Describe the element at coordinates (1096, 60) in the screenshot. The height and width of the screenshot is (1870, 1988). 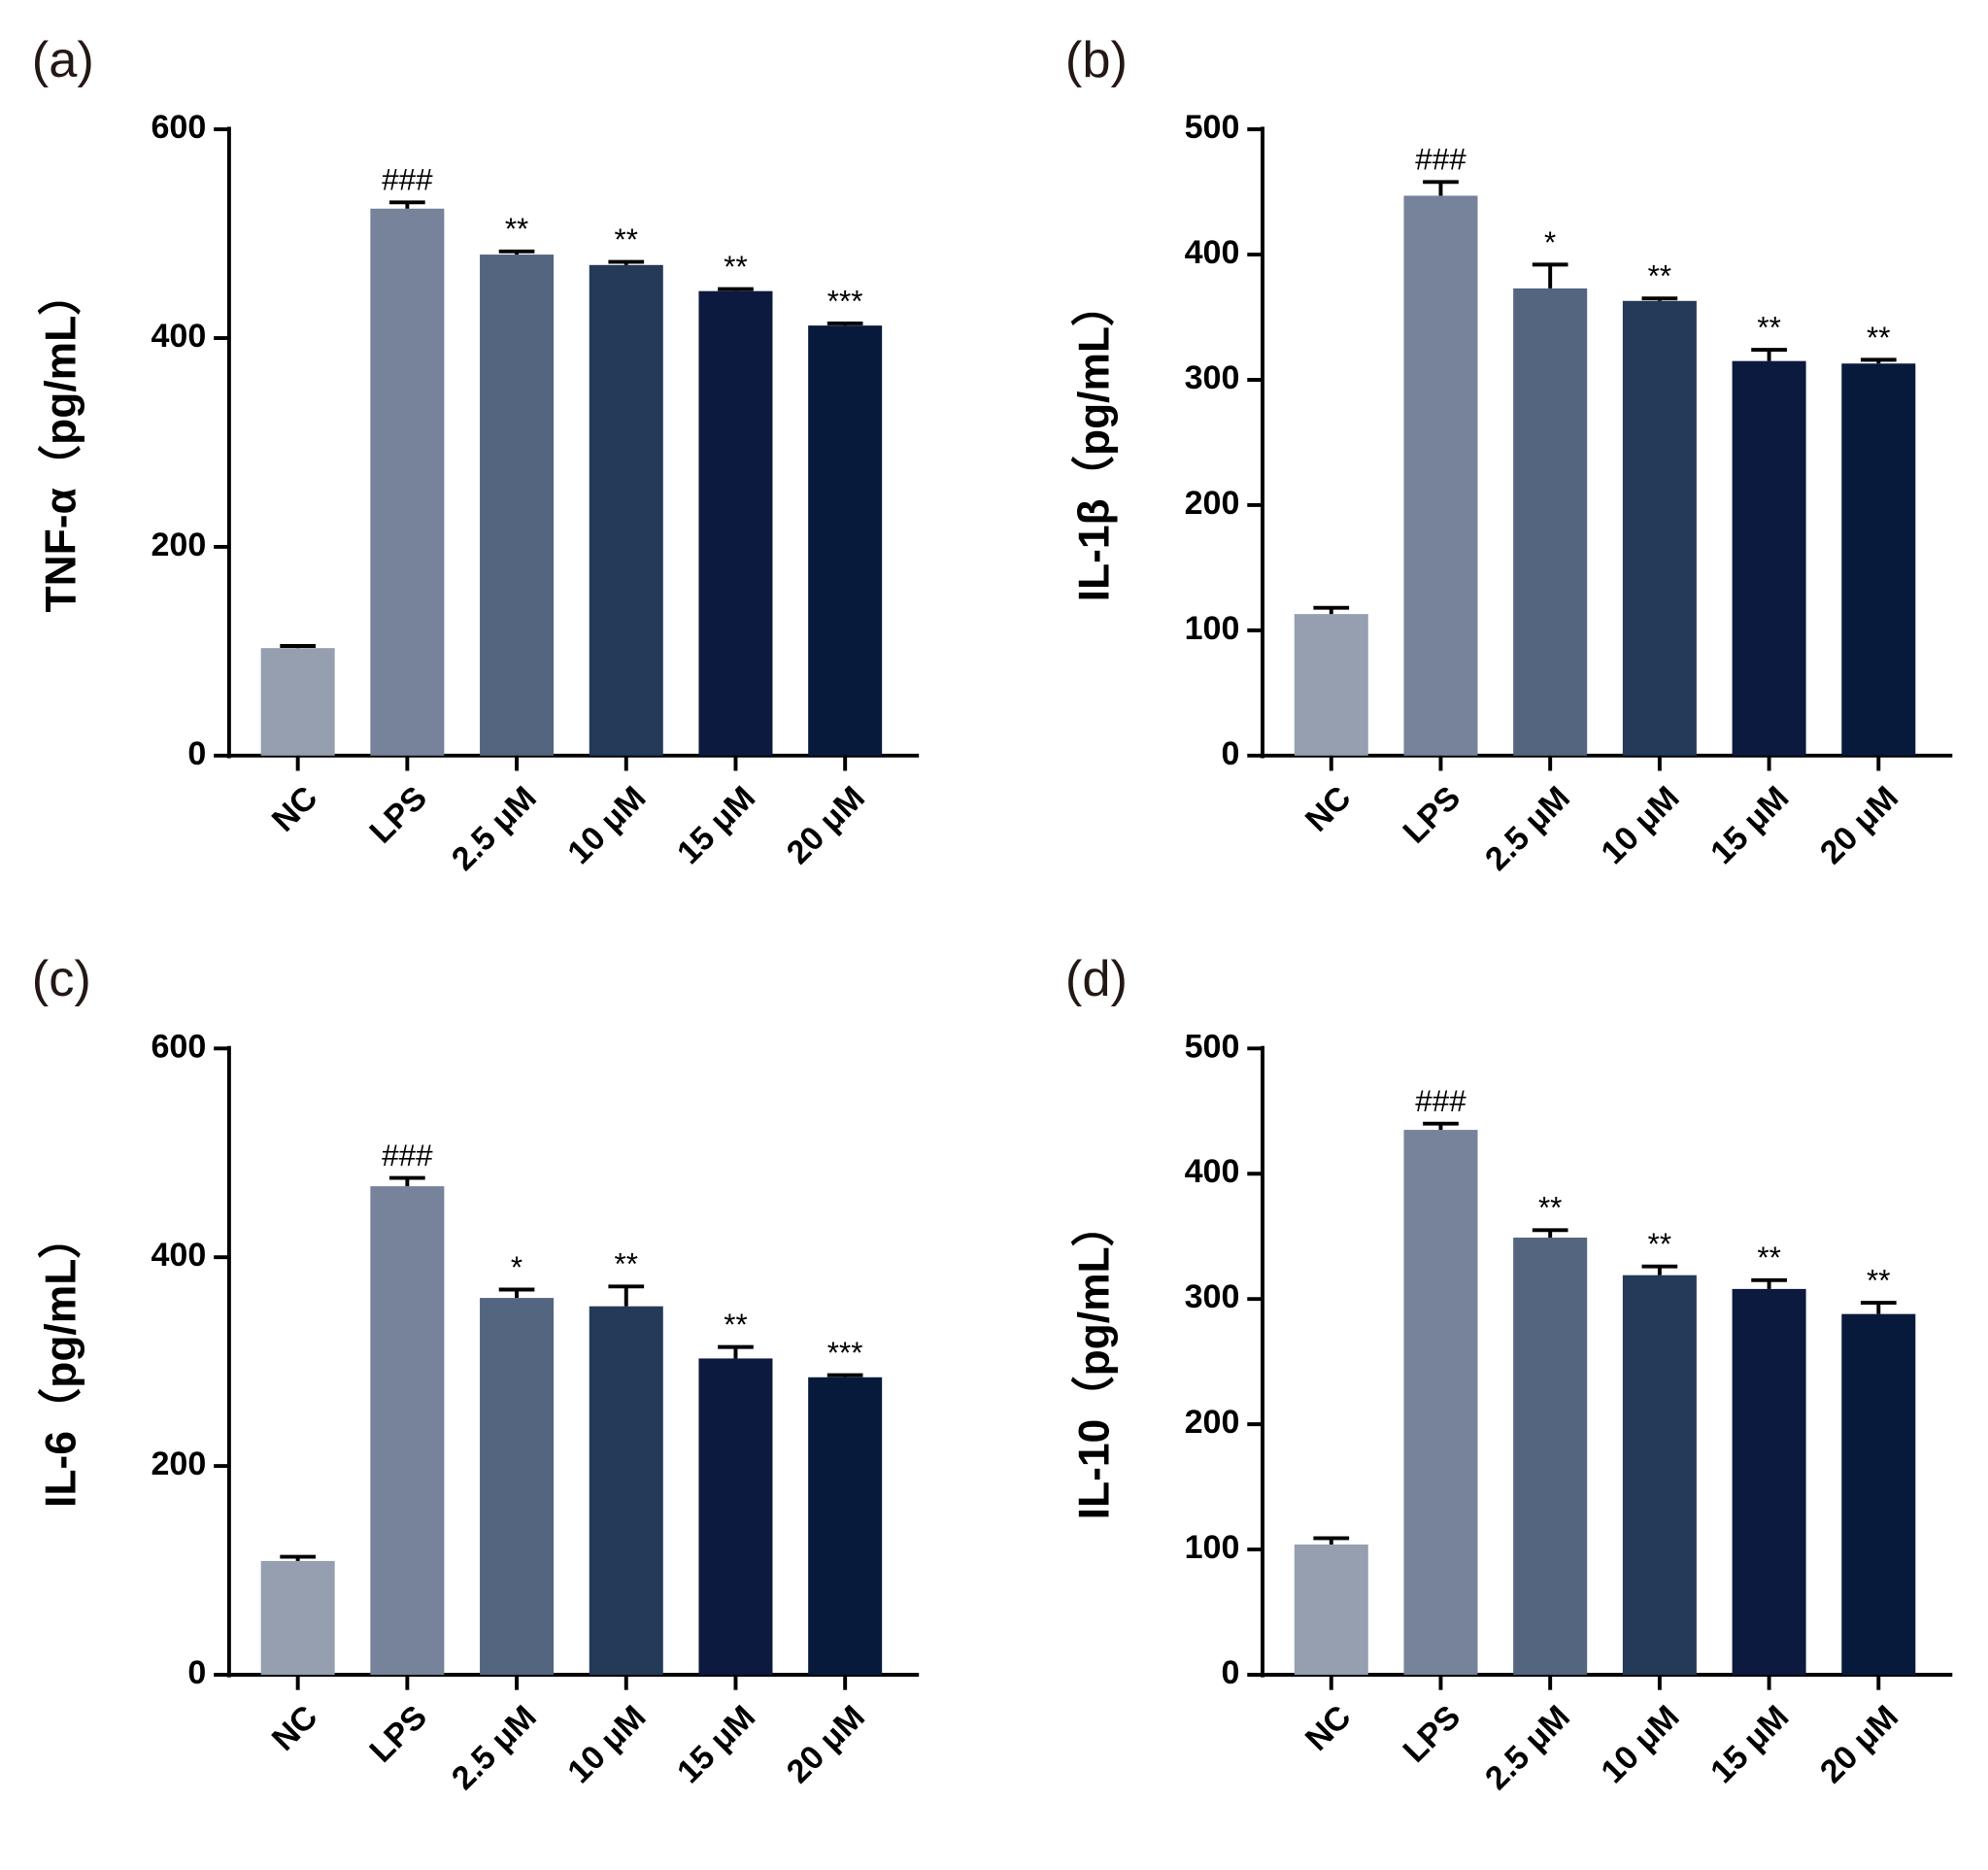
I see `panel-label: (b)` at that location.